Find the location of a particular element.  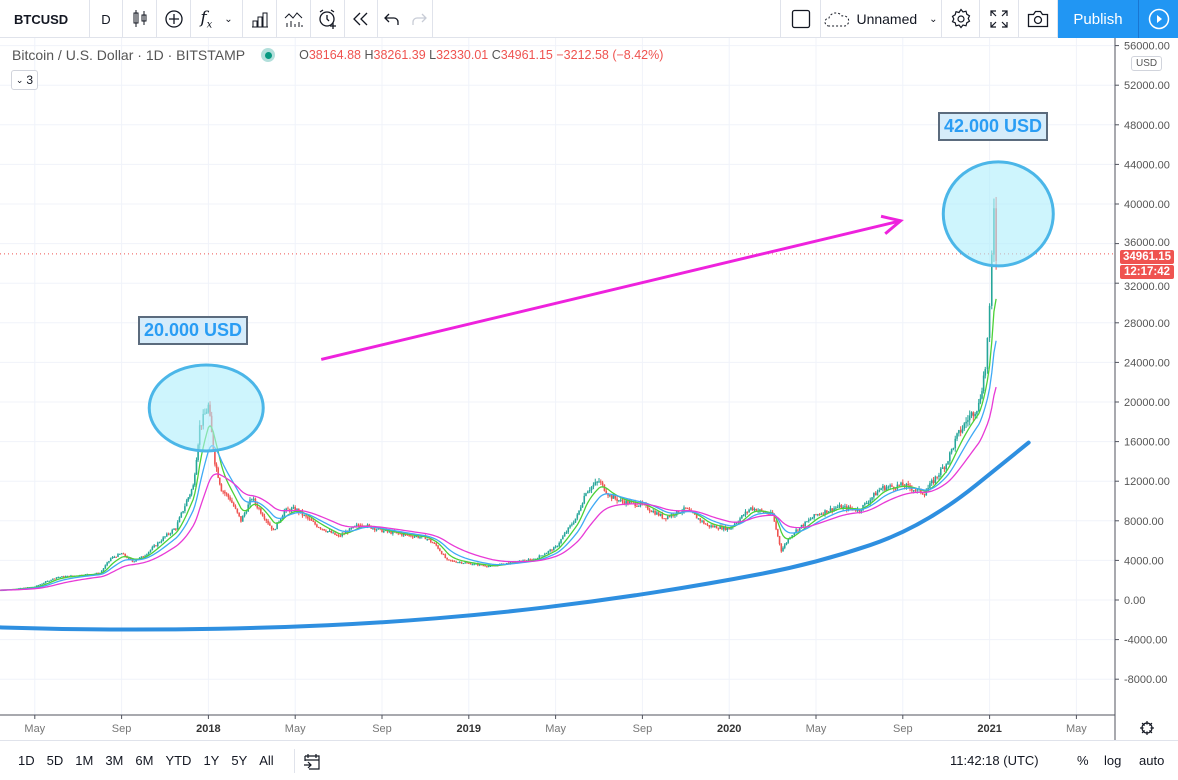

fullscreen-button is located at coordinates (999, 19).